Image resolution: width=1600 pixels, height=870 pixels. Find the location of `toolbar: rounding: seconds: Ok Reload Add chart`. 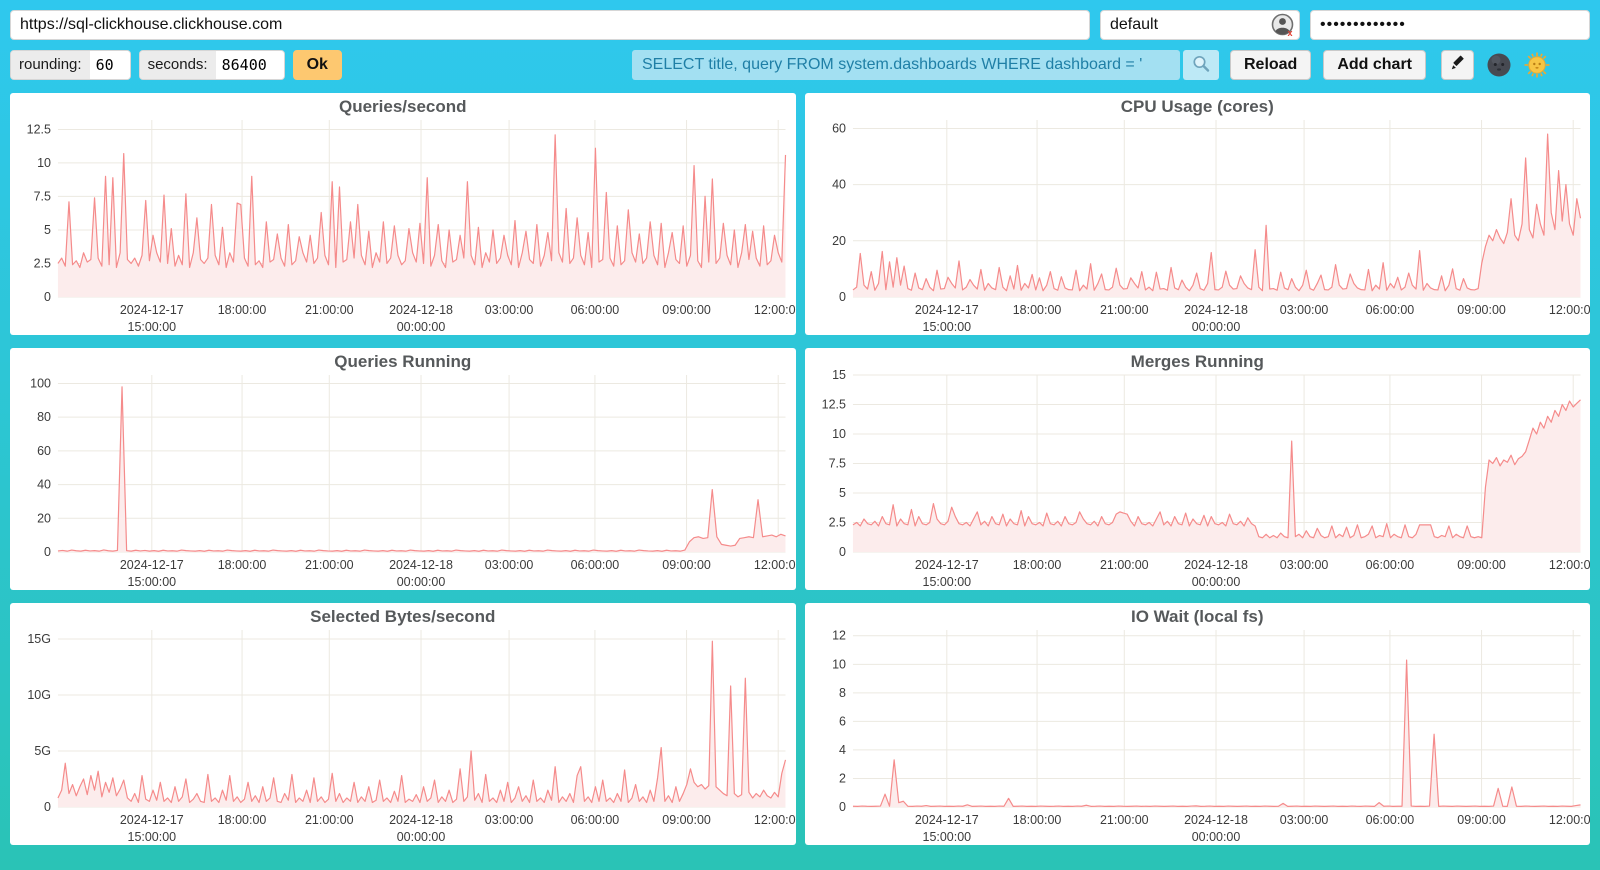

toolbar: rounding: seconds: Ok Reload Add chart is located at coordinates (800, 65).